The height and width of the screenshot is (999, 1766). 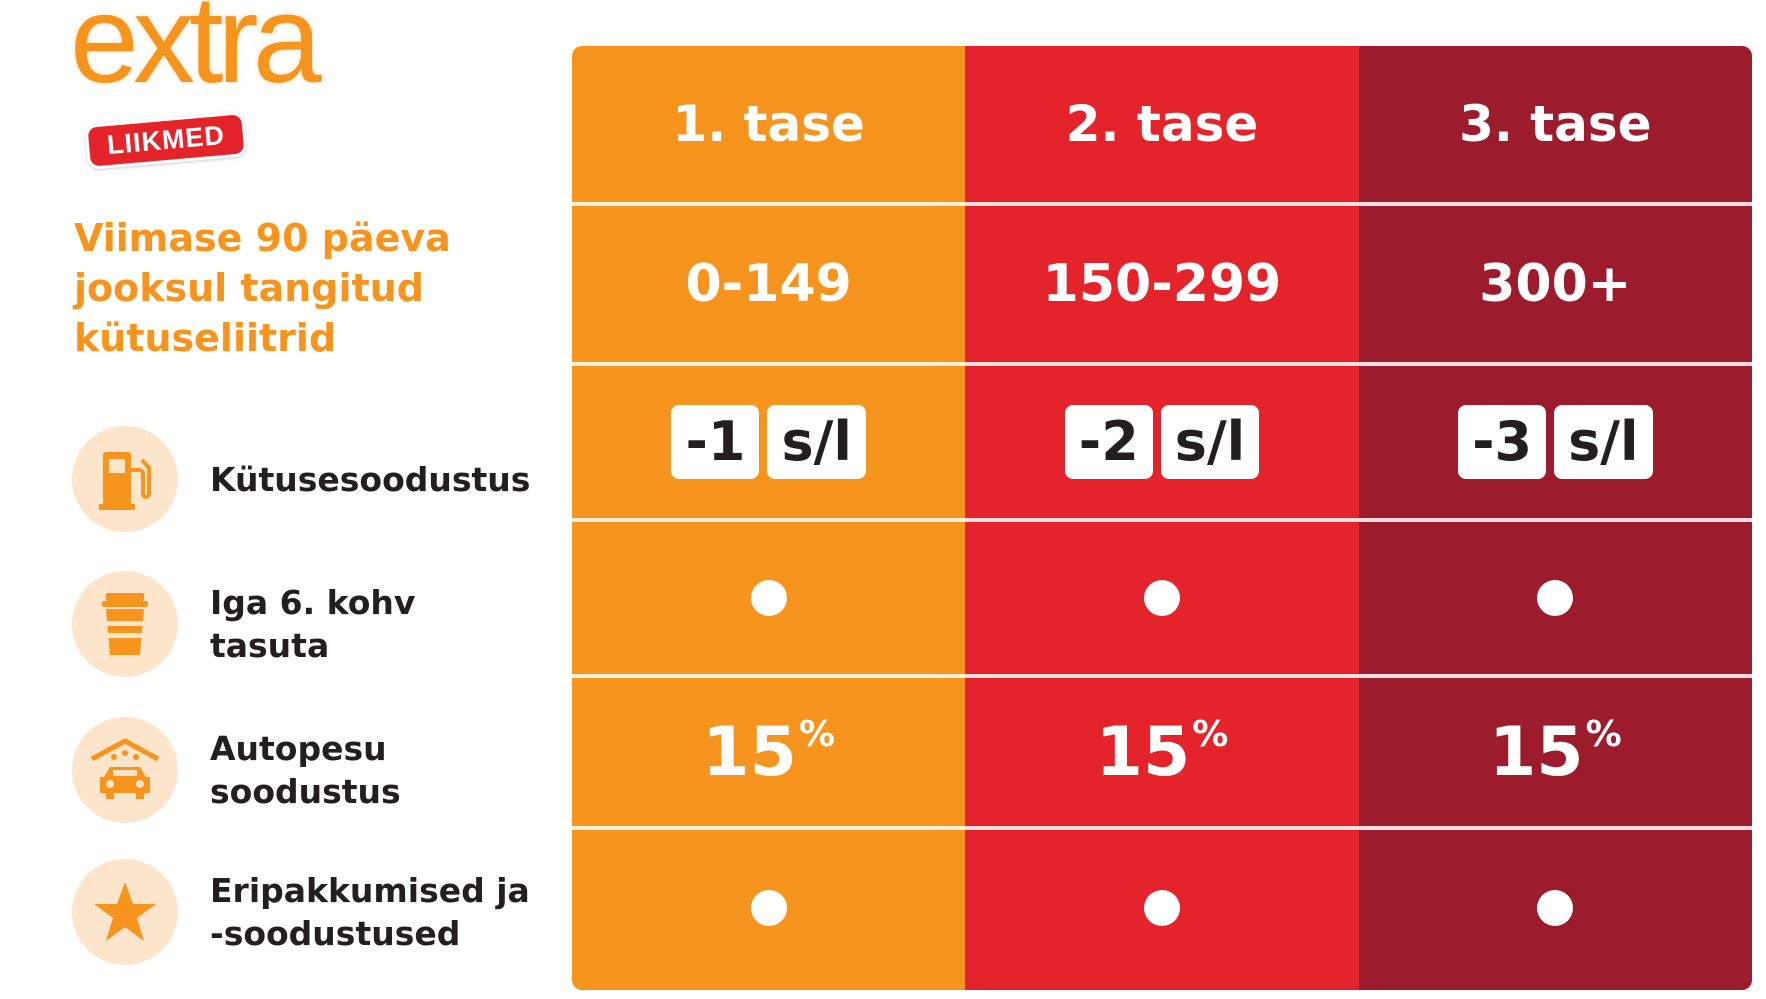 What do you see at coordinates (166, 140) in the screenshot?
I see `logo-badge: LIIKMED` at bounding box center [166, 140].